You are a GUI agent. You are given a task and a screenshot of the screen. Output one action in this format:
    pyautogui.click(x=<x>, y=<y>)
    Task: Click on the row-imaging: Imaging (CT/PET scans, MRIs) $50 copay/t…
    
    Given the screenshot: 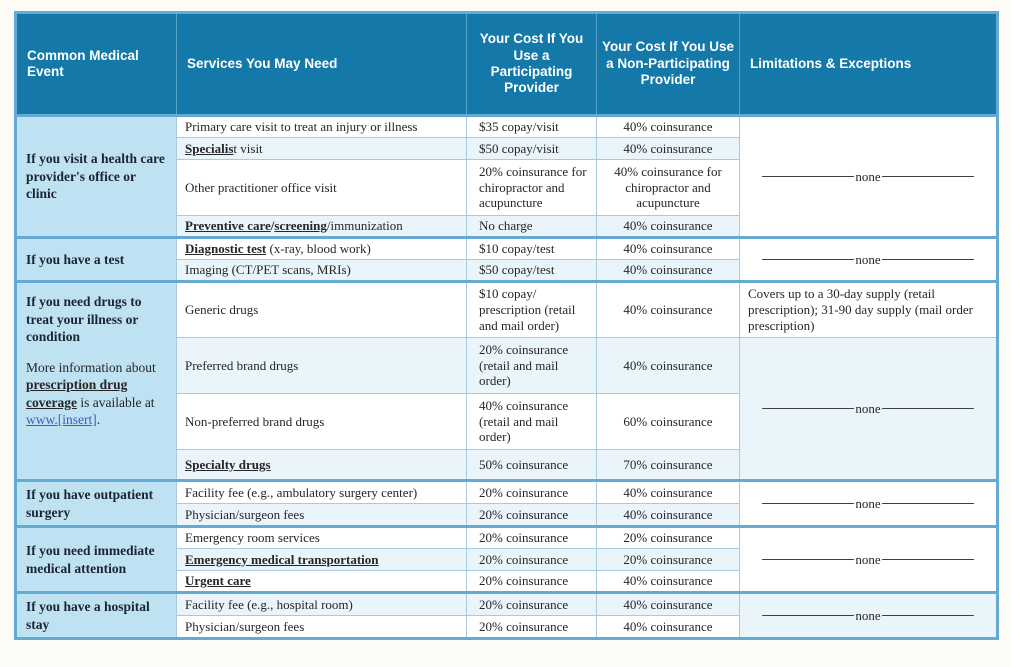 What is the action you would take?
    pyautogui.click(x=507, y=270)
    